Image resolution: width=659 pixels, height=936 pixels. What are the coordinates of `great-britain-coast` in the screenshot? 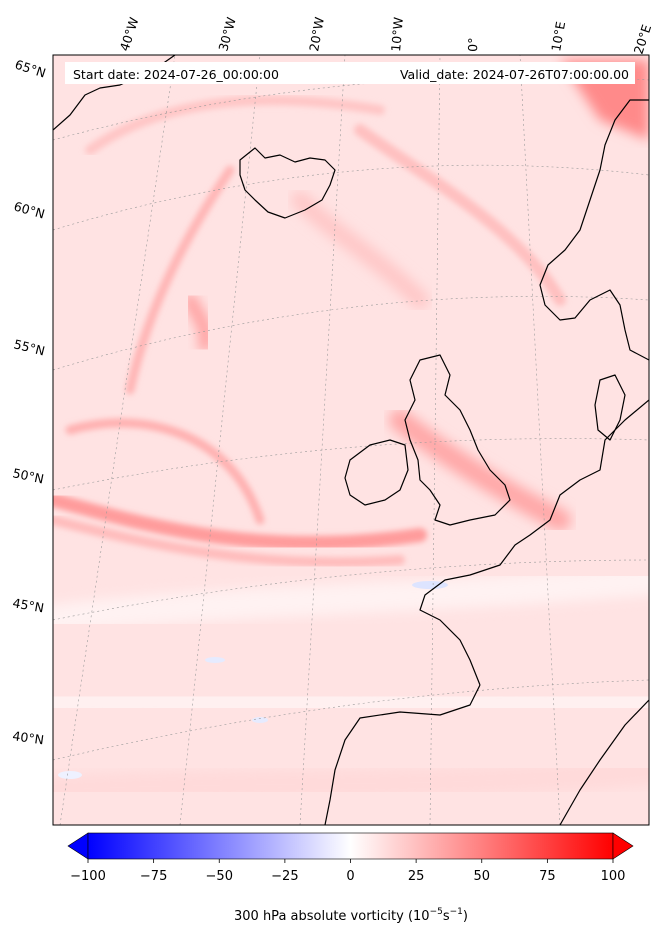 It's located at (457, 440).